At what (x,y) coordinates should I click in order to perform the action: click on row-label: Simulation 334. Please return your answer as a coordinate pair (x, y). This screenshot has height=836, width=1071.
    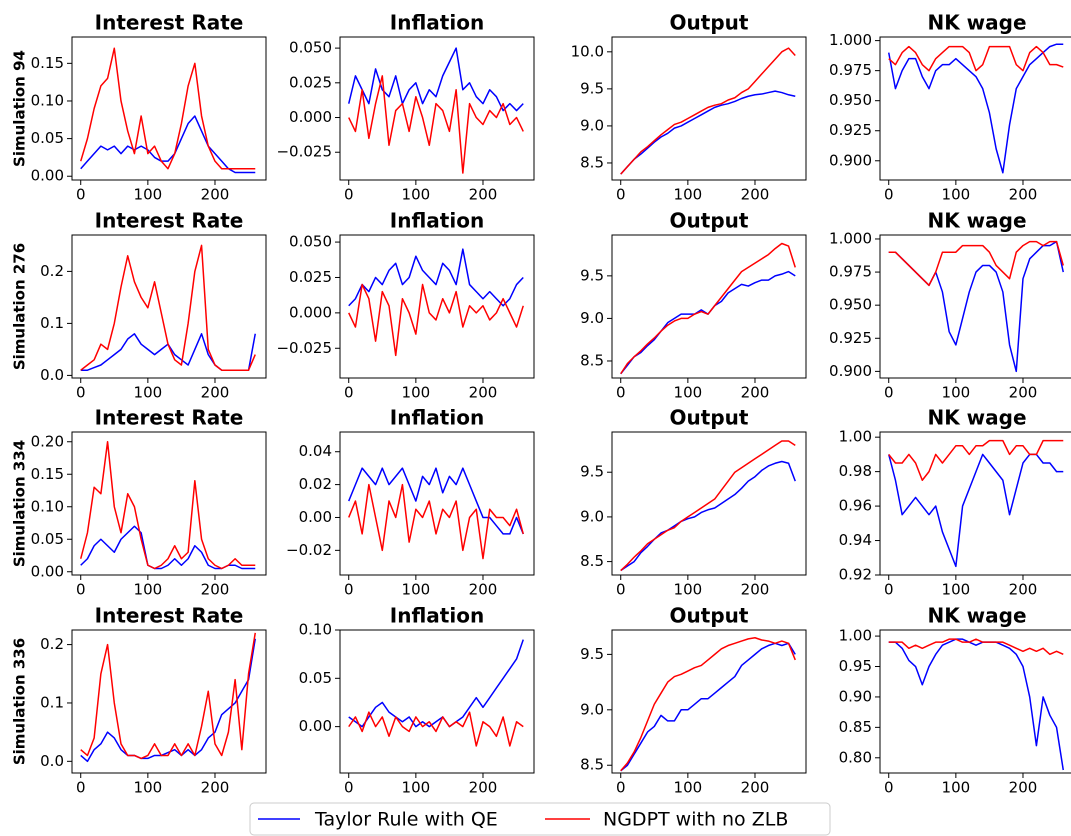
    Looking at the image, I should click on (20, 503).